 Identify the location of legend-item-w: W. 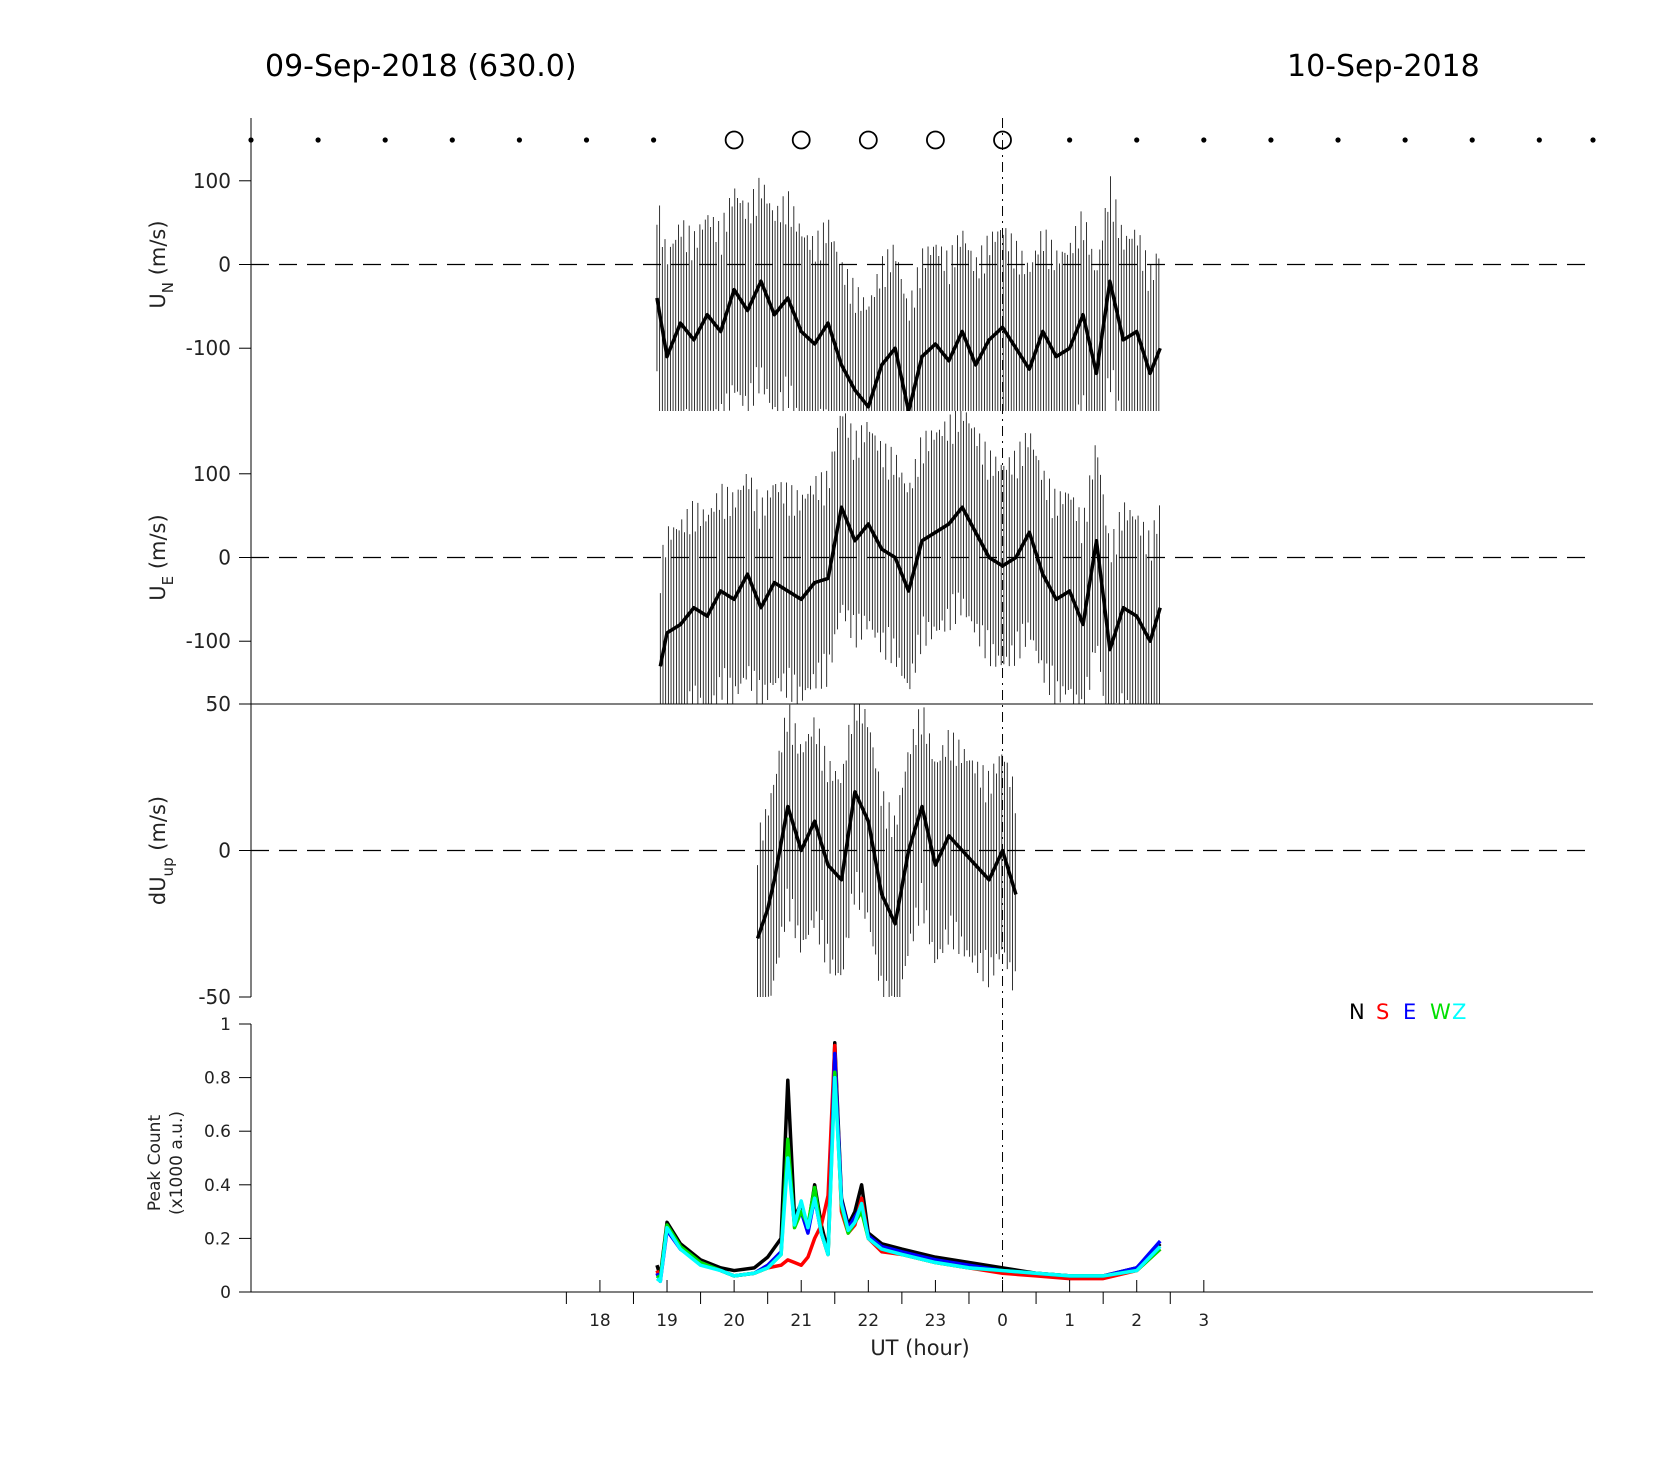
(1440, 1012).